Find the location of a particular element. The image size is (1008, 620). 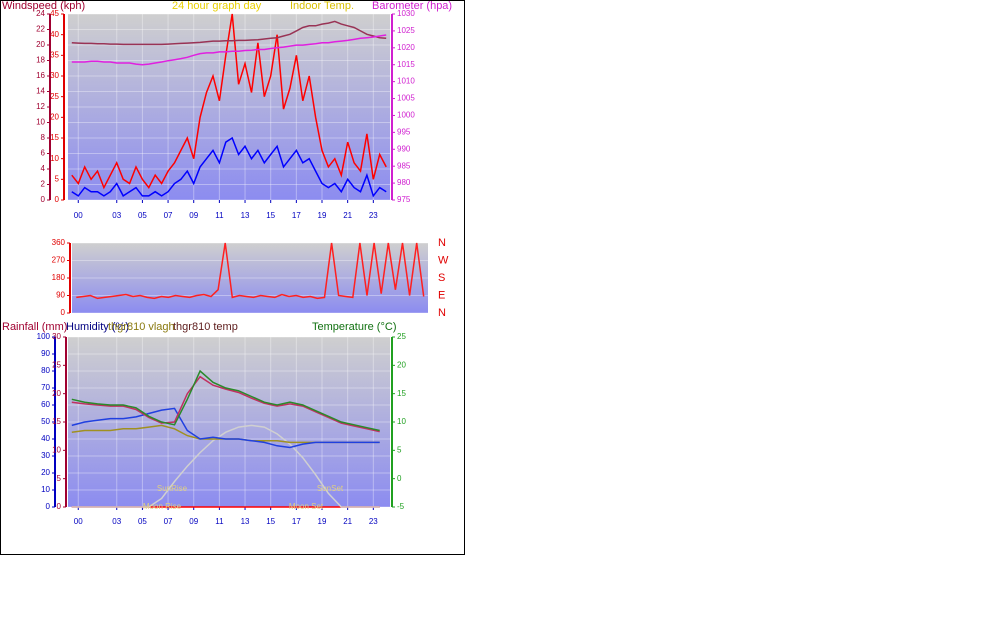

x-tick-label: 11 is located at coordinates (219, 521).